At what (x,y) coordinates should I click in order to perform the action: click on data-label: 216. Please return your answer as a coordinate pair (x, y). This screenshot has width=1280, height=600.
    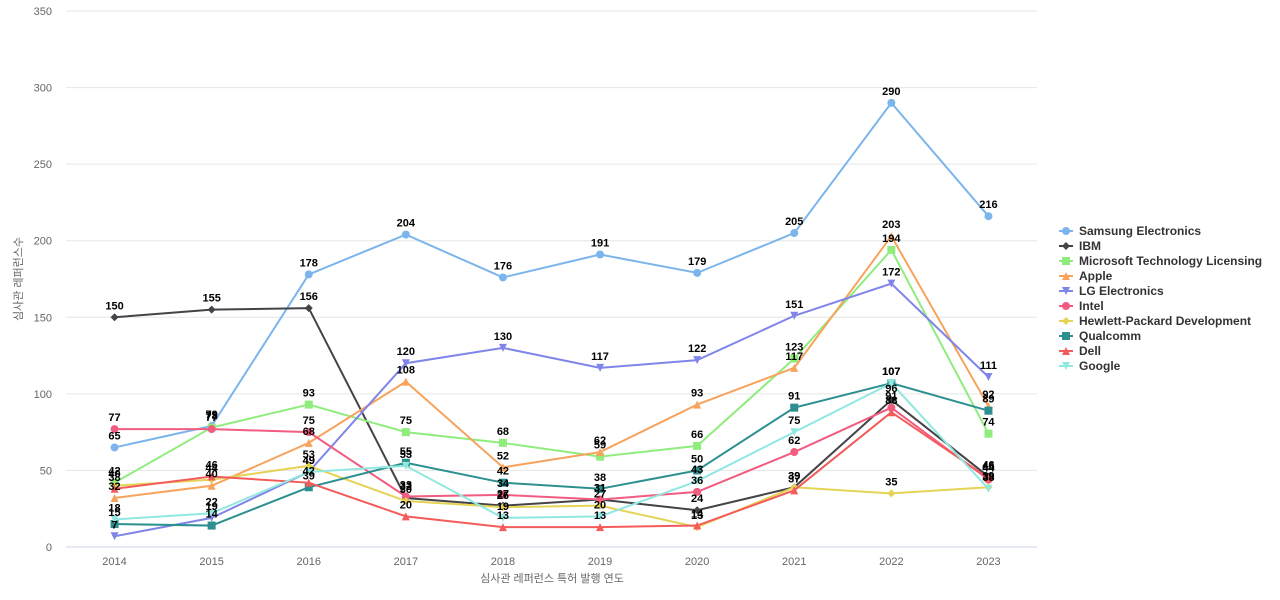
    Looking at the image, I should click on (988, 205).